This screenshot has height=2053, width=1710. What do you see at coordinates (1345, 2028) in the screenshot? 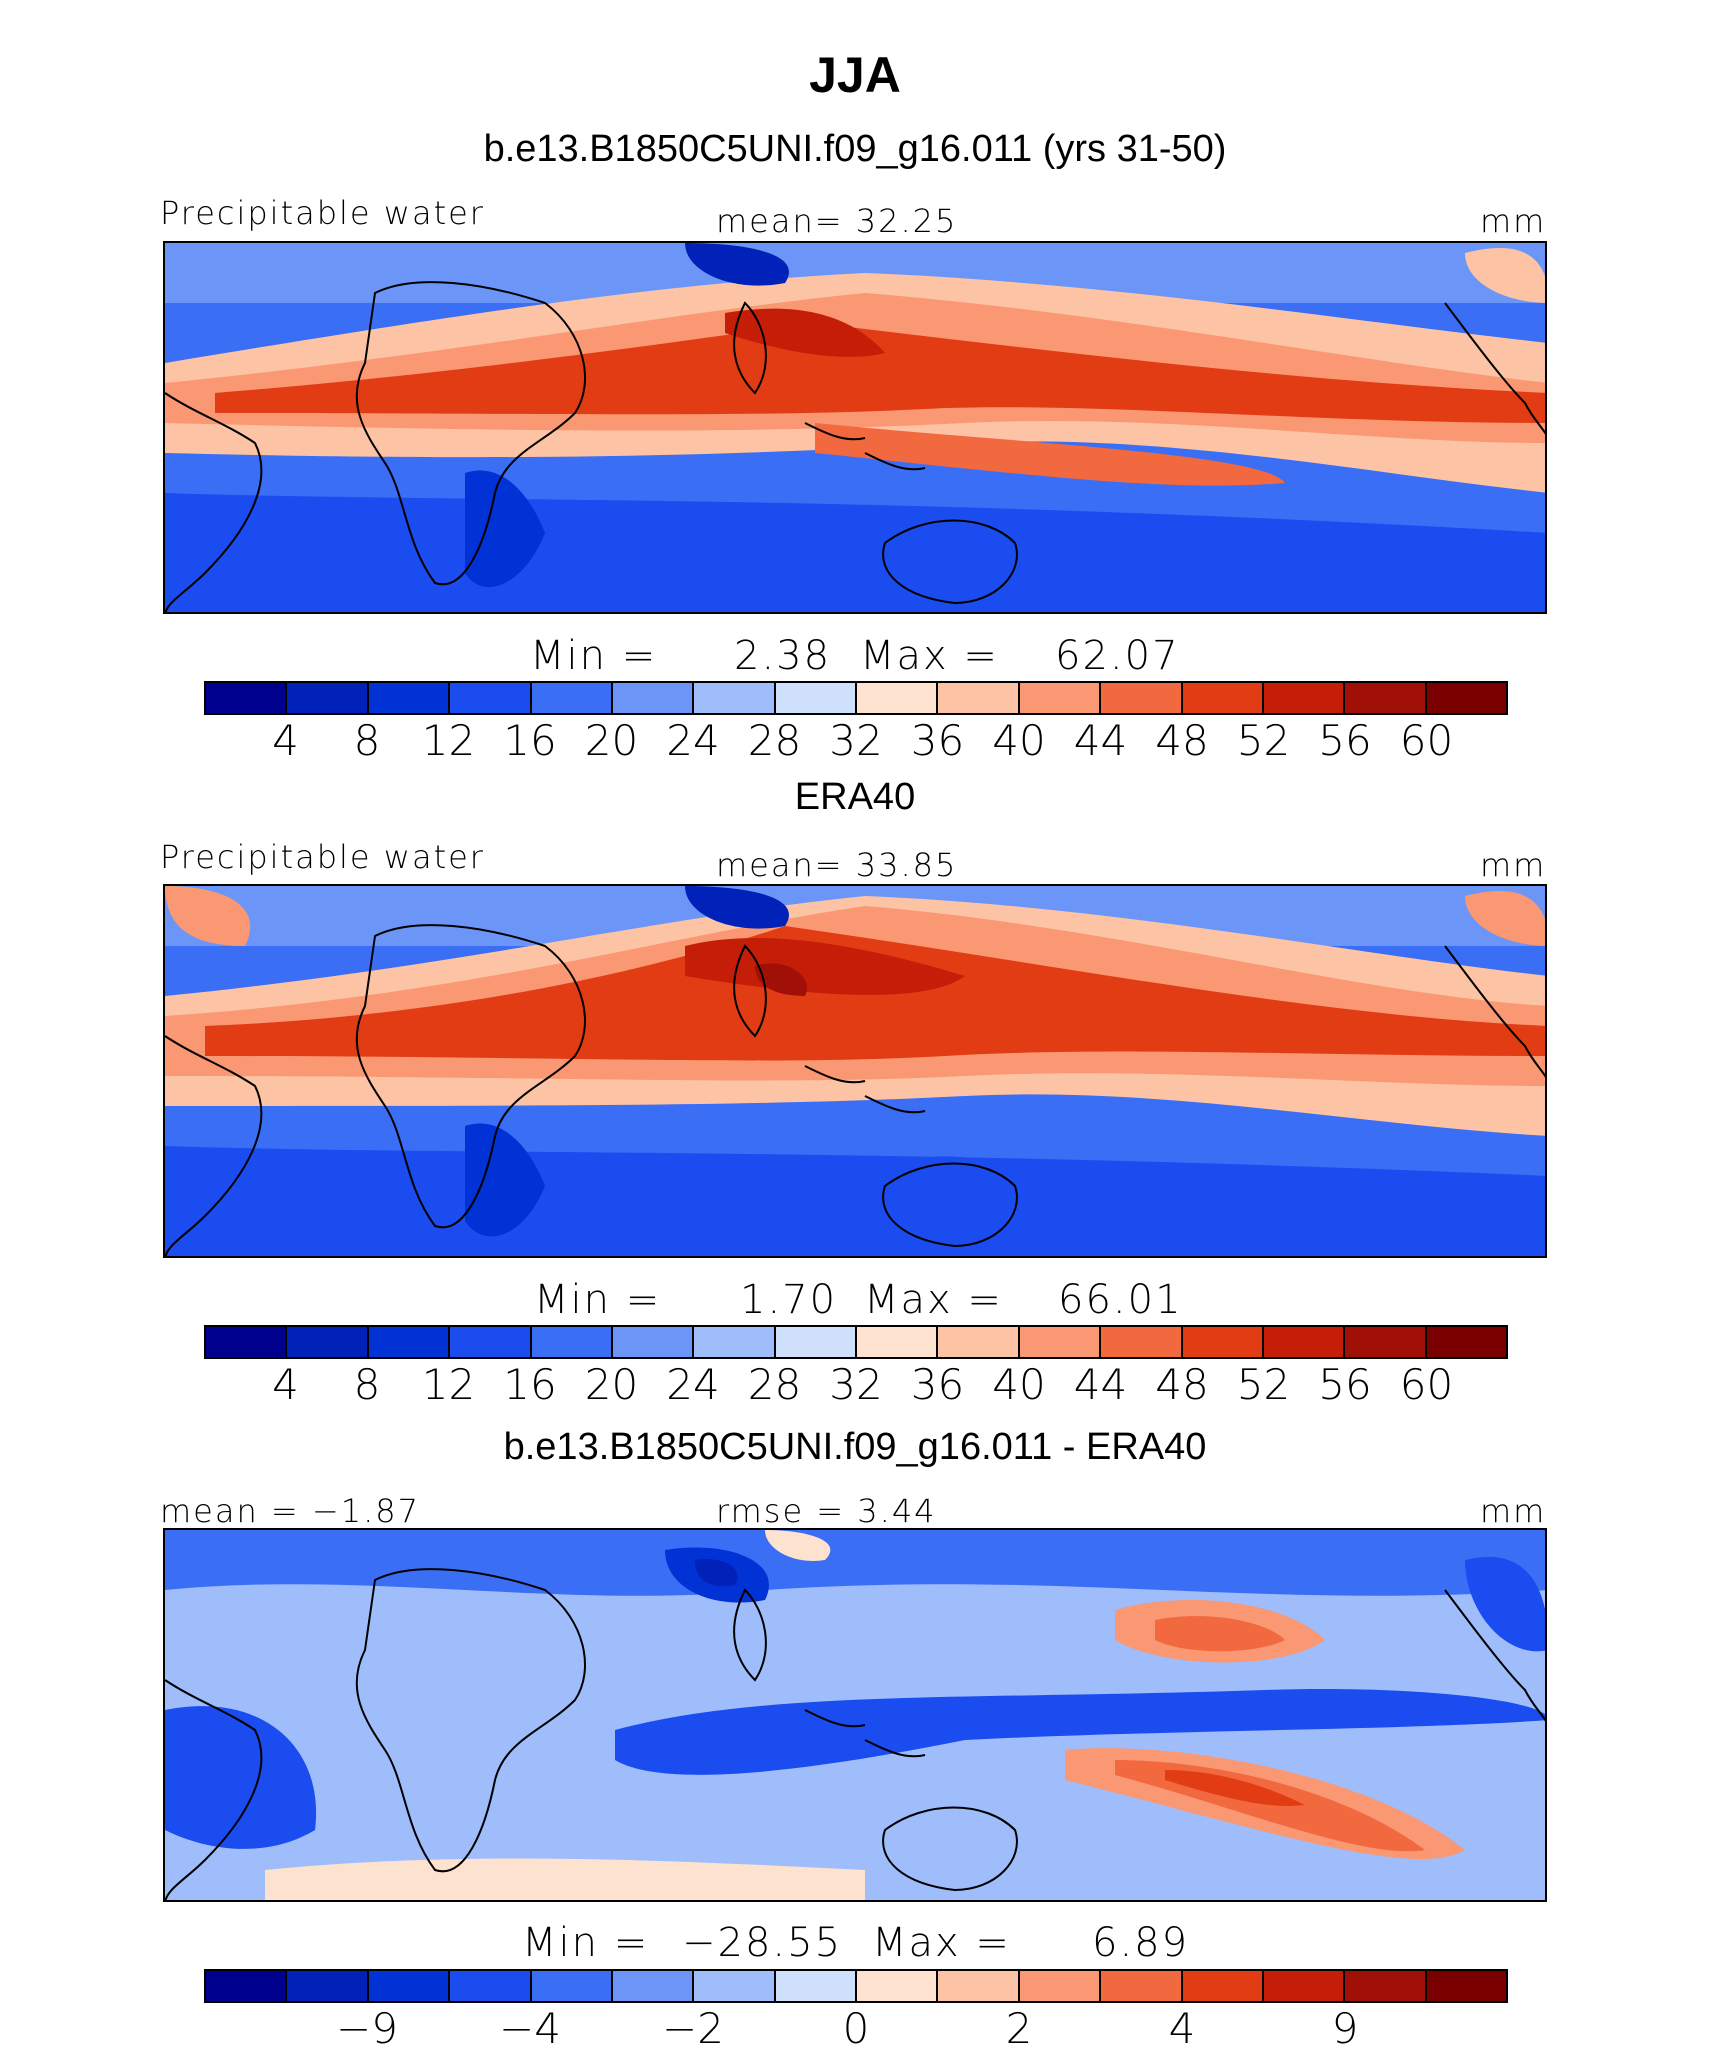
I see `colorbar-tick-label: 9` at bounding box center [1345, 2028].